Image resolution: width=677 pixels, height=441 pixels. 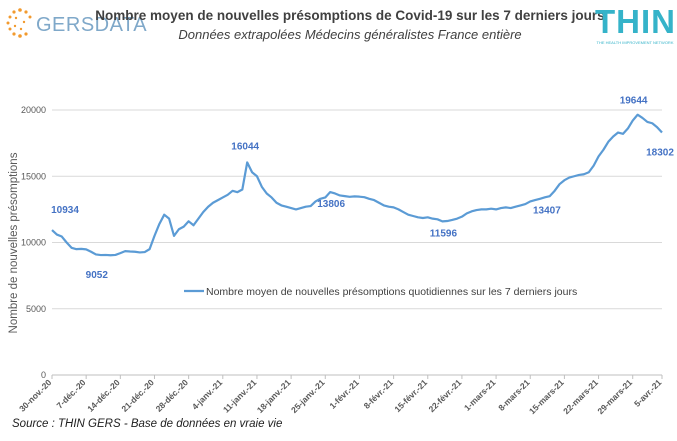 What do you see at coordinates (580, 396) in the screenshot?
I see `x-tick-label: 22-mars-21` at bounding box center [580, 396].